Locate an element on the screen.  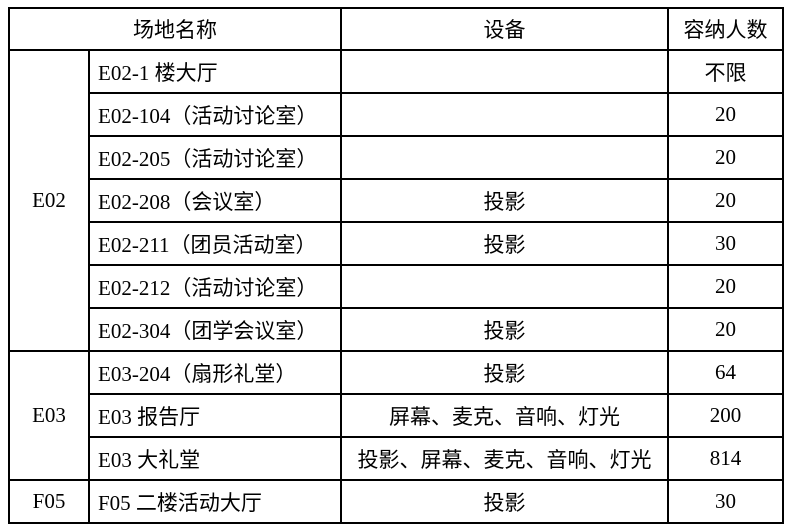
capacity-cell: 不限 is located at coordinates (725, 71).